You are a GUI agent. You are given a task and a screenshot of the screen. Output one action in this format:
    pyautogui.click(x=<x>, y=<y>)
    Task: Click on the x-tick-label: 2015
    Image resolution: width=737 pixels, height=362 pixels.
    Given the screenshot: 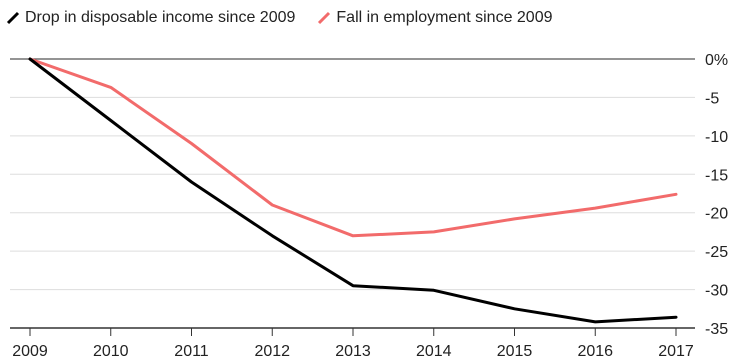 What is the action you would take?
    pyautogui.click(x=515, y=351)
    